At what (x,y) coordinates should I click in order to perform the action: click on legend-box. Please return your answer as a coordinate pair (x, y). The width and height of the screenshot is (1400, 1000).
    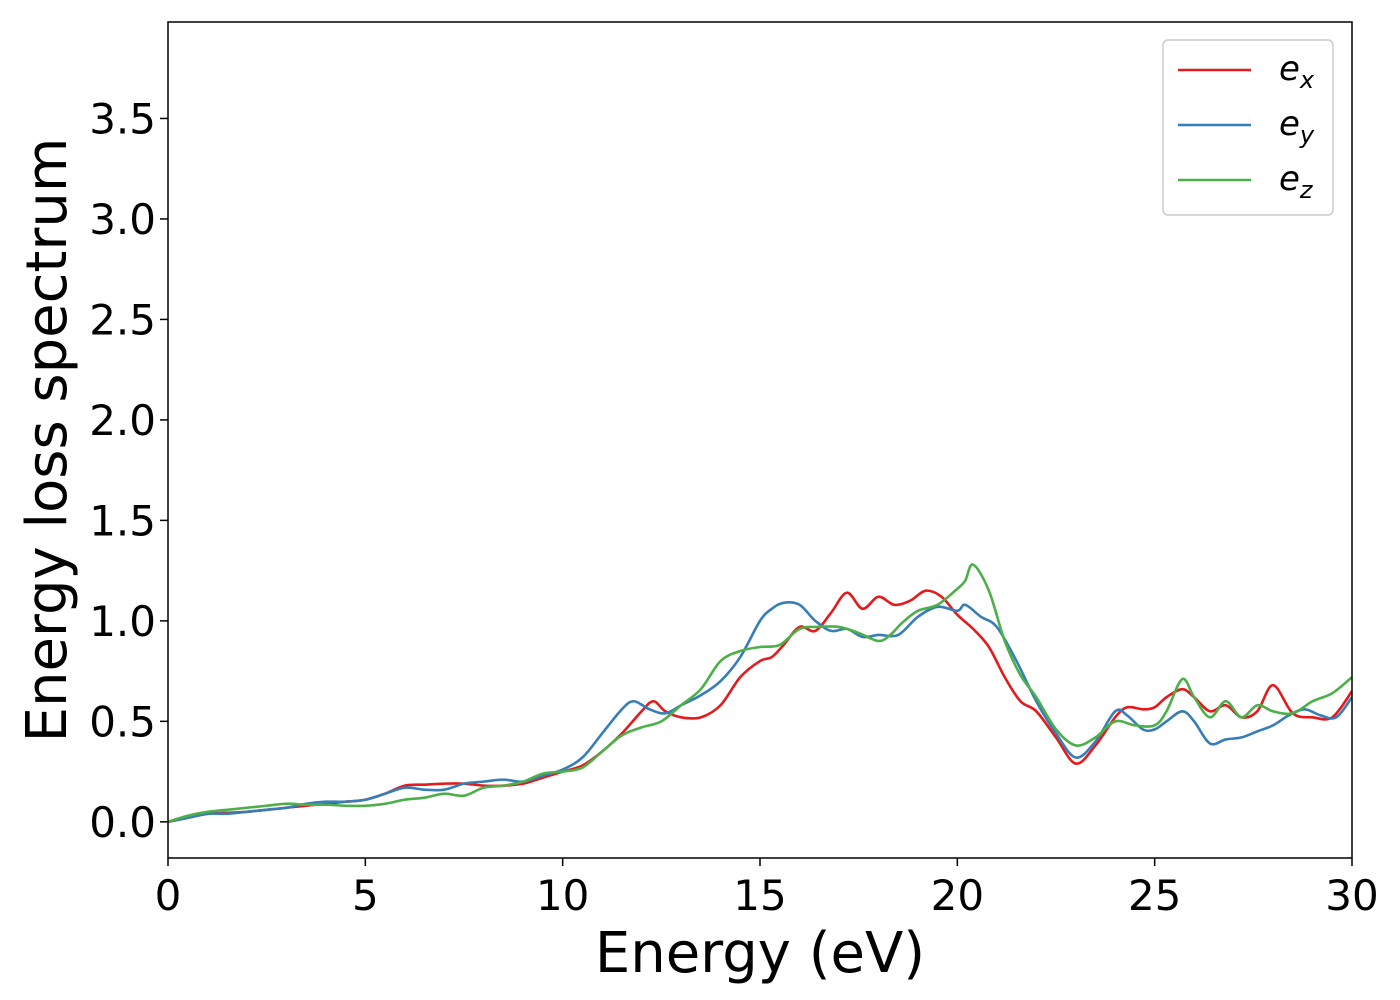
    Looking at the image, I should click on (1248, 127).